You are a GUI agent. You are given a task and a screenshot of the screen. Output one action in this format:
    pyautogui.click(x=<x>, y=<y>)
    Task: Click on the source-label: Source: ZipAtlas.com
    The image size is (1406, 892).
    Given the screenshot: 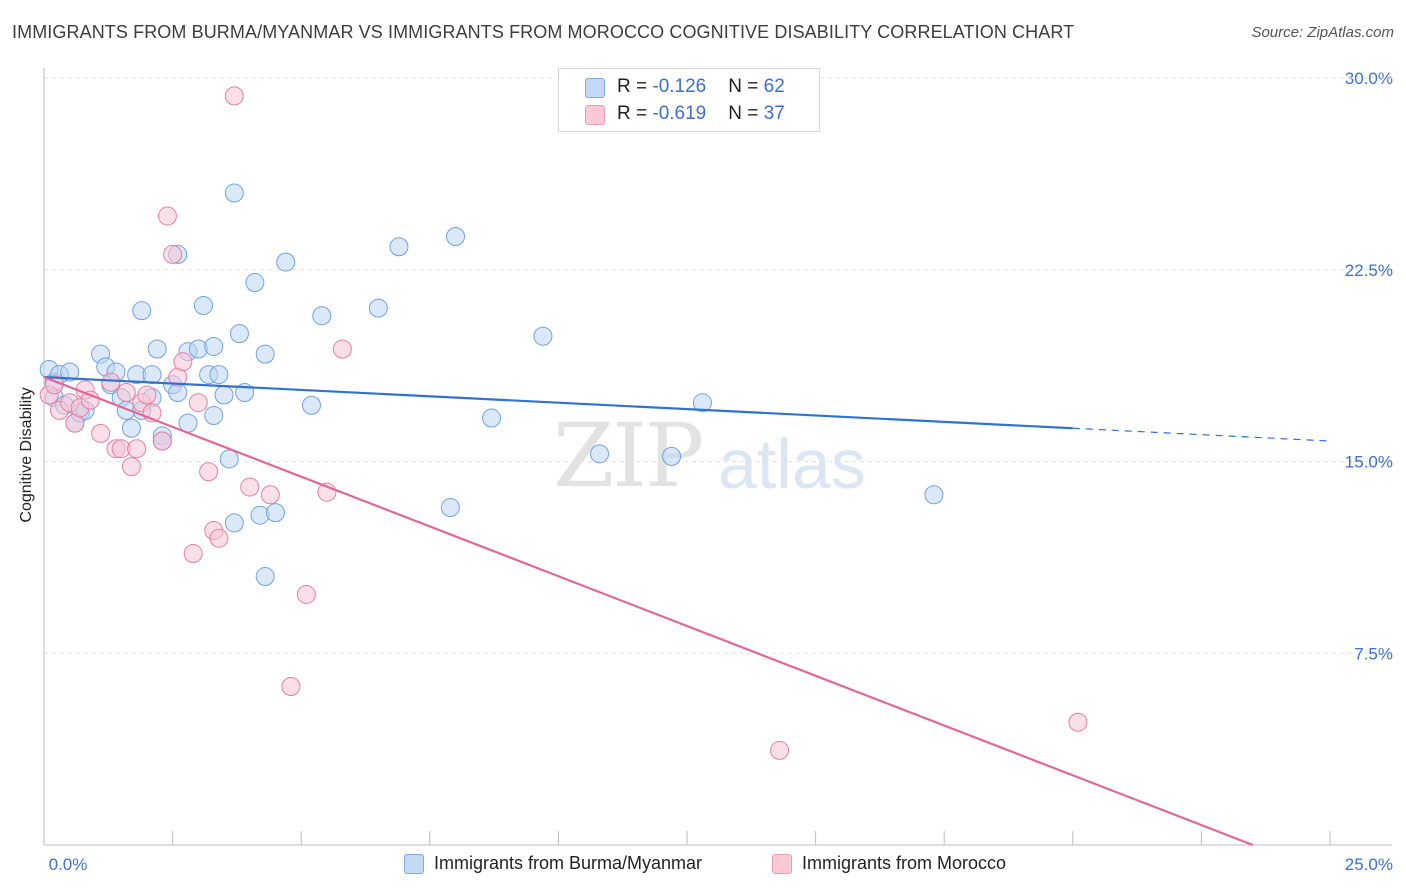 What is the action you would take?
    pyautogui.click(x=1322, y=32)
    